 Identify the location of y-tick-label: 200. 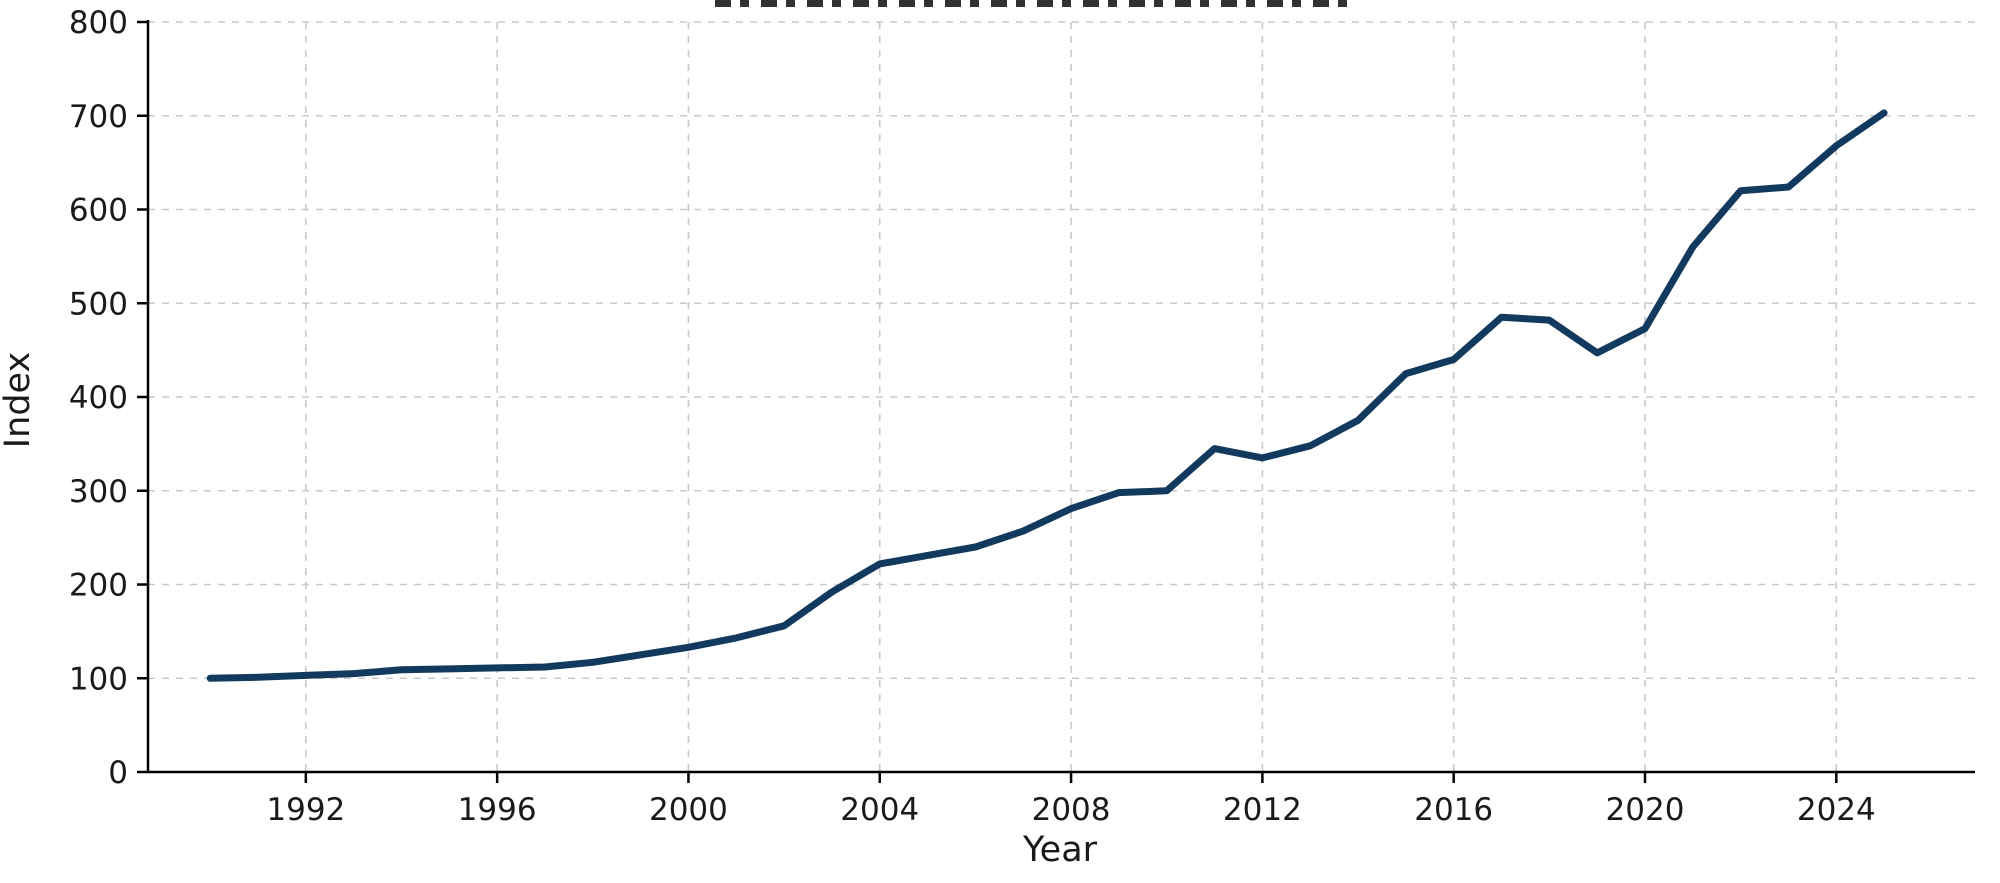
(98, 586).